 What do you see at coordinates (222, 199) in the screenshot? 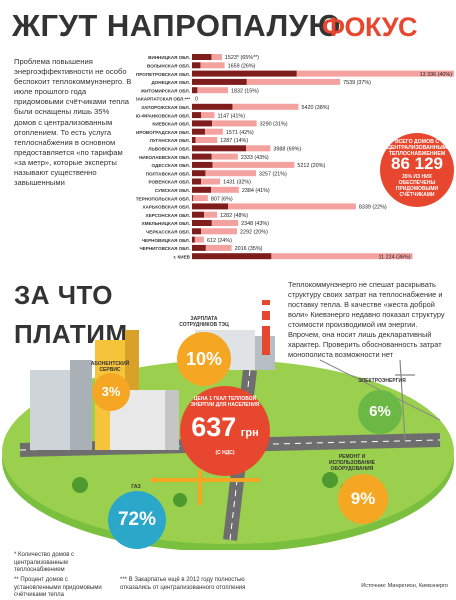
I see `bar-value-label: 807 (6%)` at bounding box center [222, 199].